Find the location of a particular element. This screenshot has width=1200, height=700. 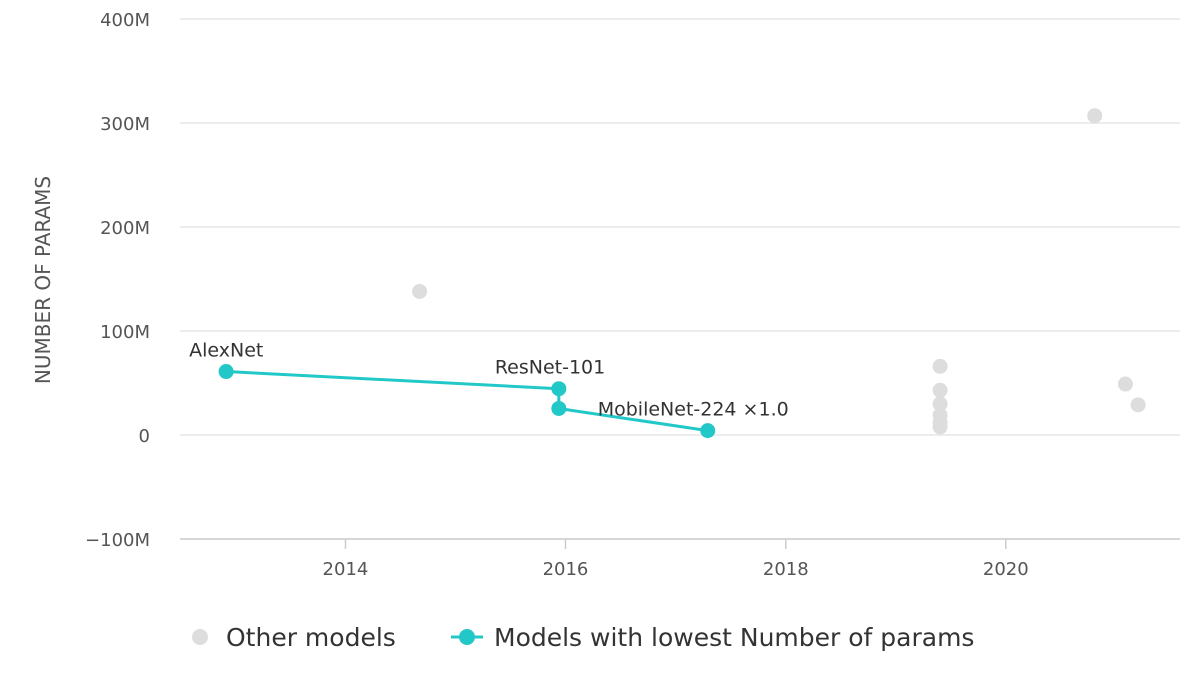

data-label: MobileNet-224 ×1.0 is located at coordinates (693, 410).